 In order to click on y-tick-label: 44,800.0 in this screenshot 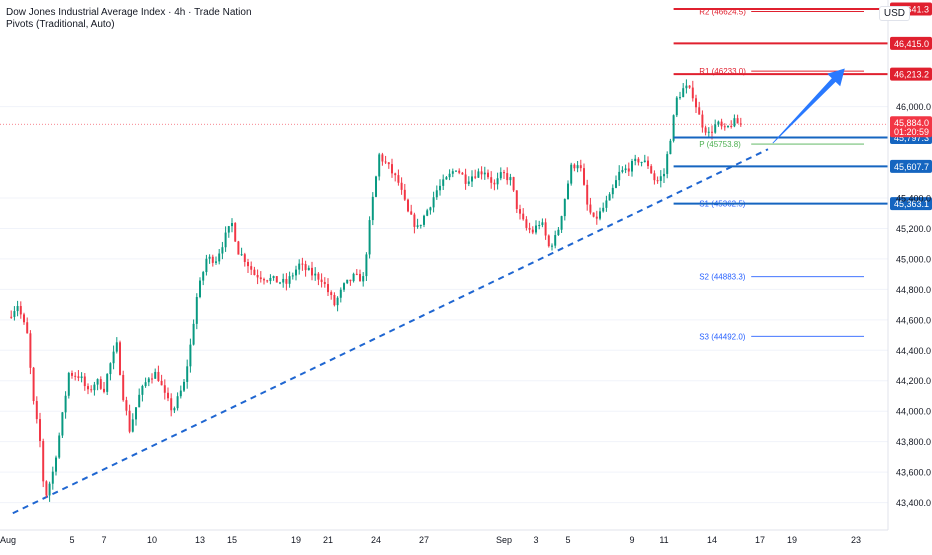, I will do `click(913, 290)`.